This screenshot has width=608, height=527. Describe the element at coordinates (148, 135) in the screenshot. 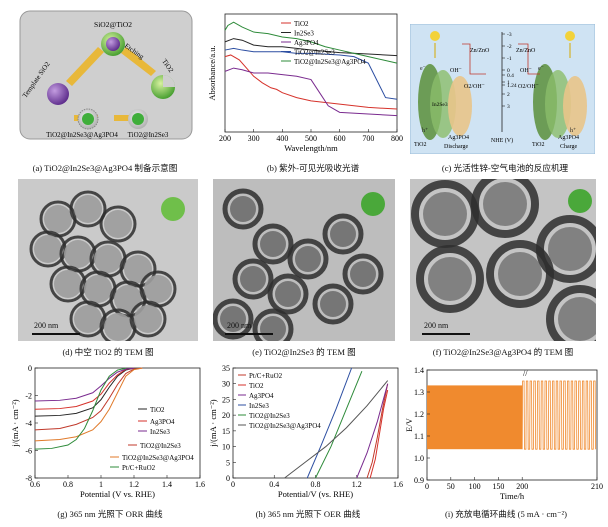

I see `label-bottom-right: TiO2@In2Se3` at that location.